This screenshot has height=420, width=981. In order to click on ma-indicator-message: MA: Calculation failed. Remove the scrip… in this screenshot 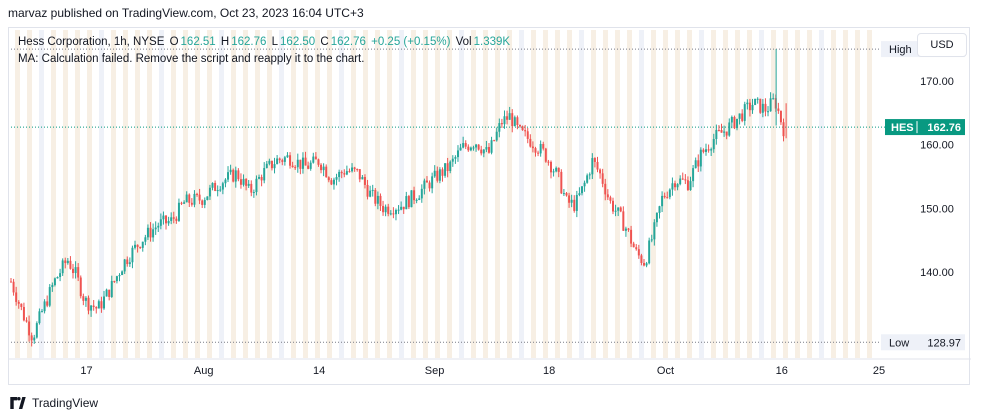, I will do `click(191, 59)`.